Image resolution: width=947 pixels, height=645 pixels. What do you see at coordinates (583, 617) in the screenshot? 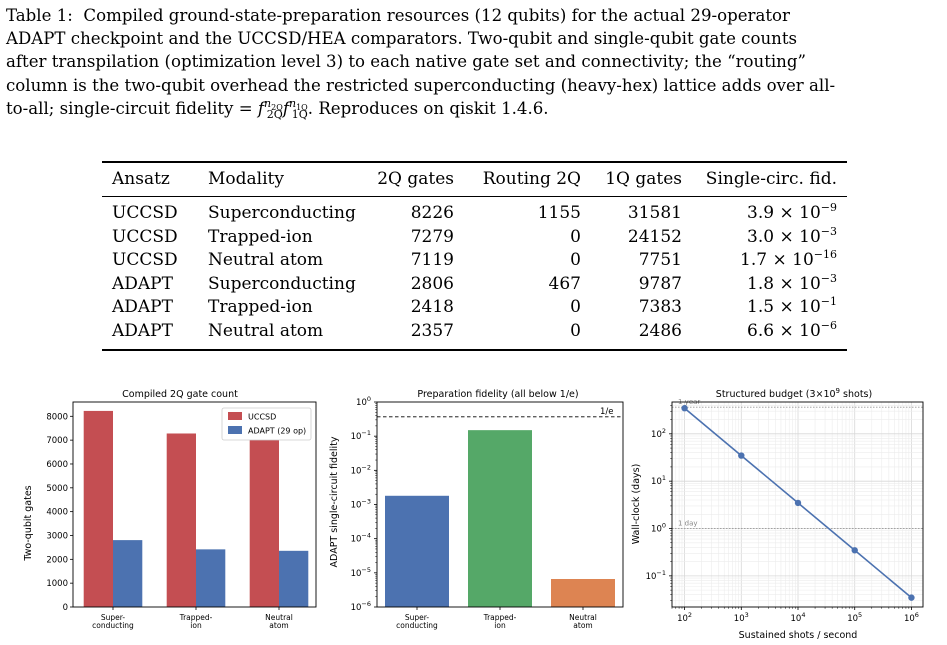
I see `chart2-xtick-label: Neutral` at bounding box center [583, 617].